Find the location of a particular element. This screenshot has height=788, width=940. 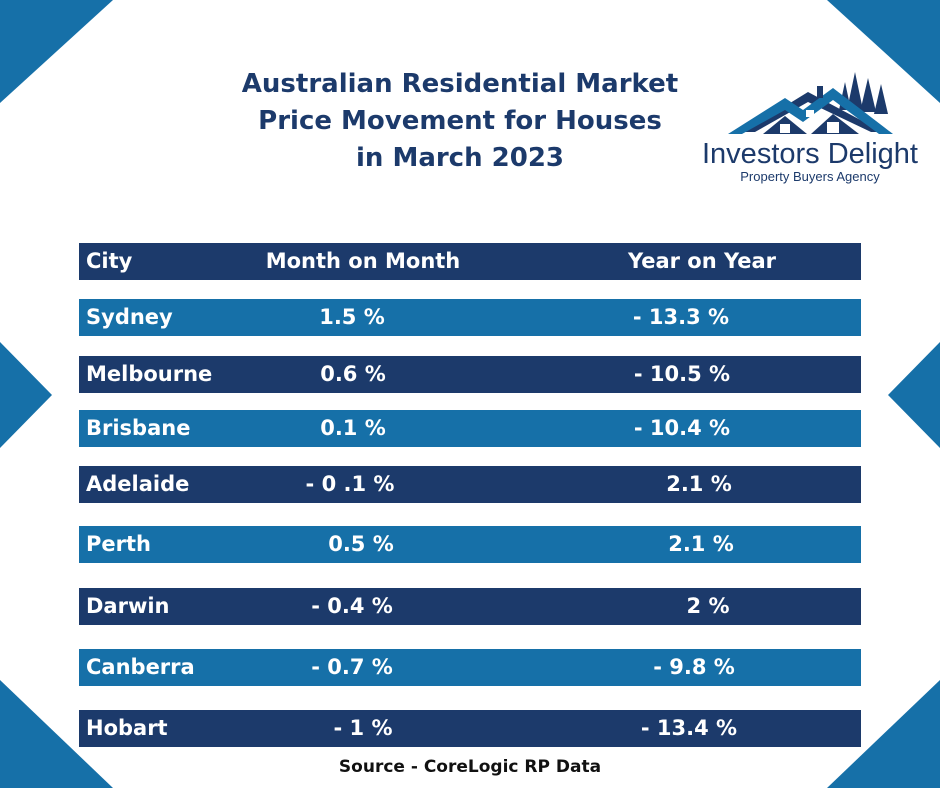

row-month-on-month: 1.5 % is located at coordinates (352, 317).